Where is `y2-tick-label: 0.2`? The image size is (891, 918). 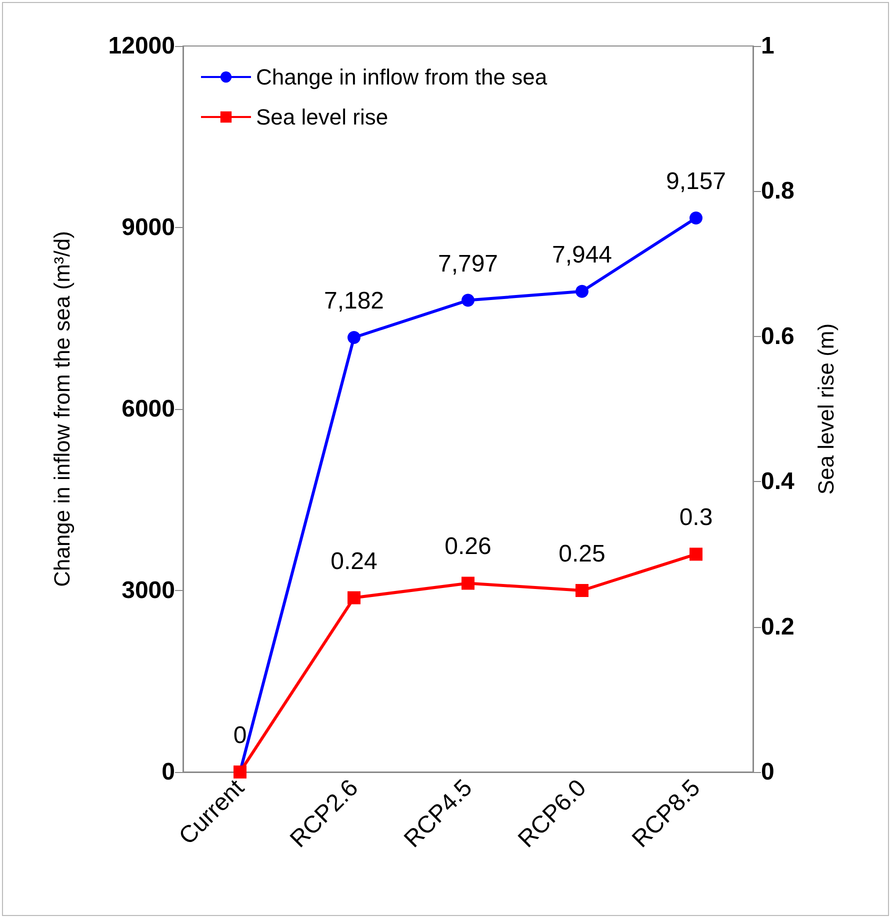 y2-tick-label: 0.2 is located at coordinates (777, 626).